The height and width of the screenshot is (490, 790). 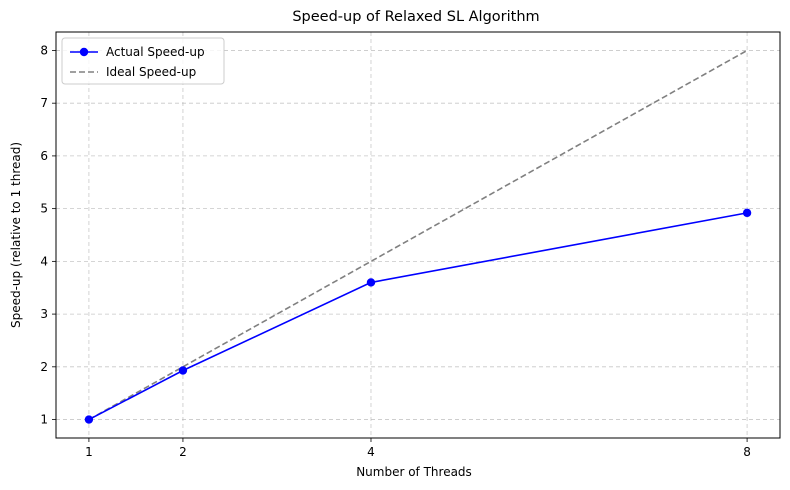 I want to click on y-tick-label: 2, so click(x=44, y=367).